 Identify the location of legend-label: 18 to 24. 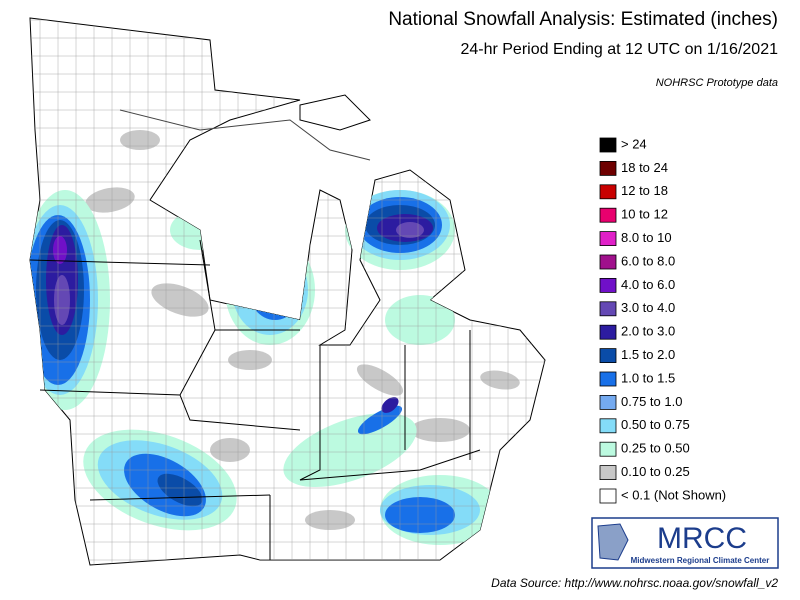
(644, 167).